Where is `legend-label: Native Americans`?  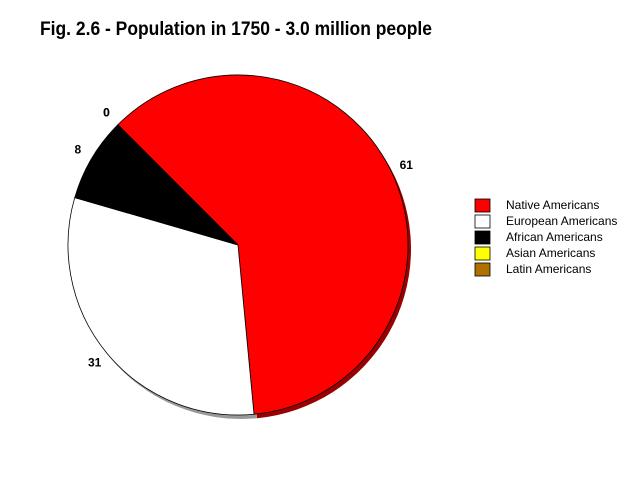
legend-label: Native Americans is located at coordinates (552, 205).